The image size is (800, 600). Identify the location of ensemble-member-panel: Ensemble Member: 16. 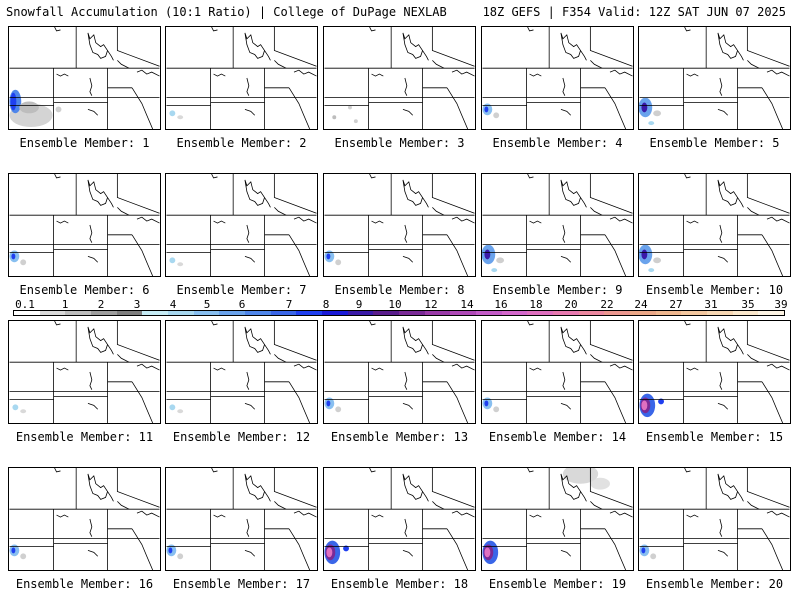
(84, 529).